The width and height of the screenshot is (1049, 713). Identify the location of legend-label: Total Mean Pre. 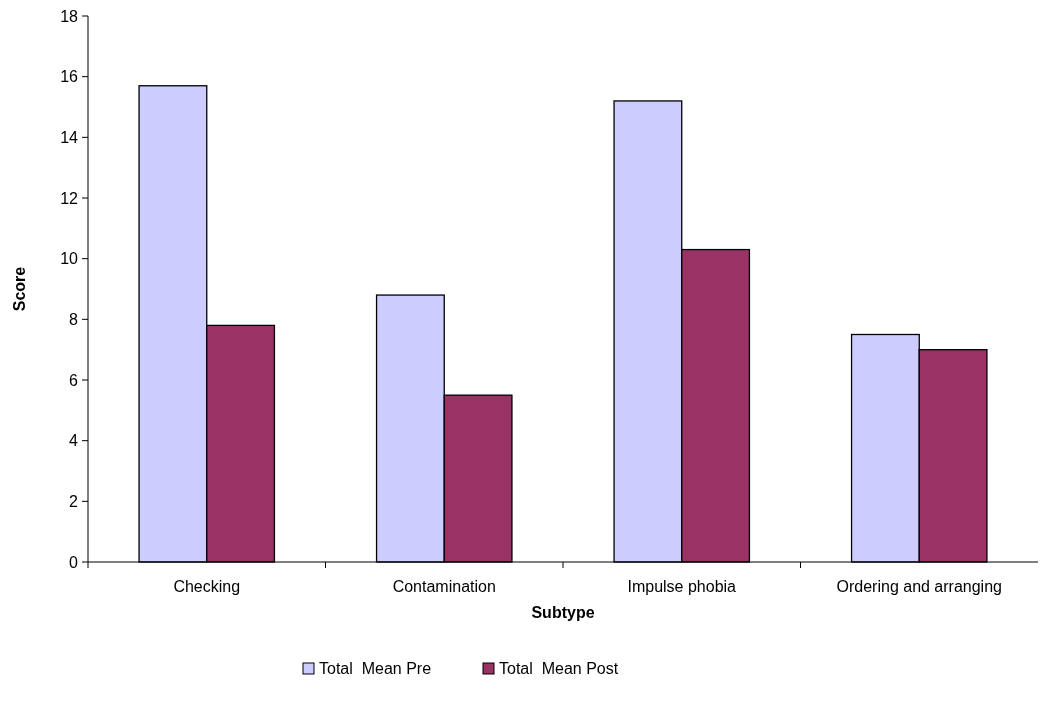
(375, 668).